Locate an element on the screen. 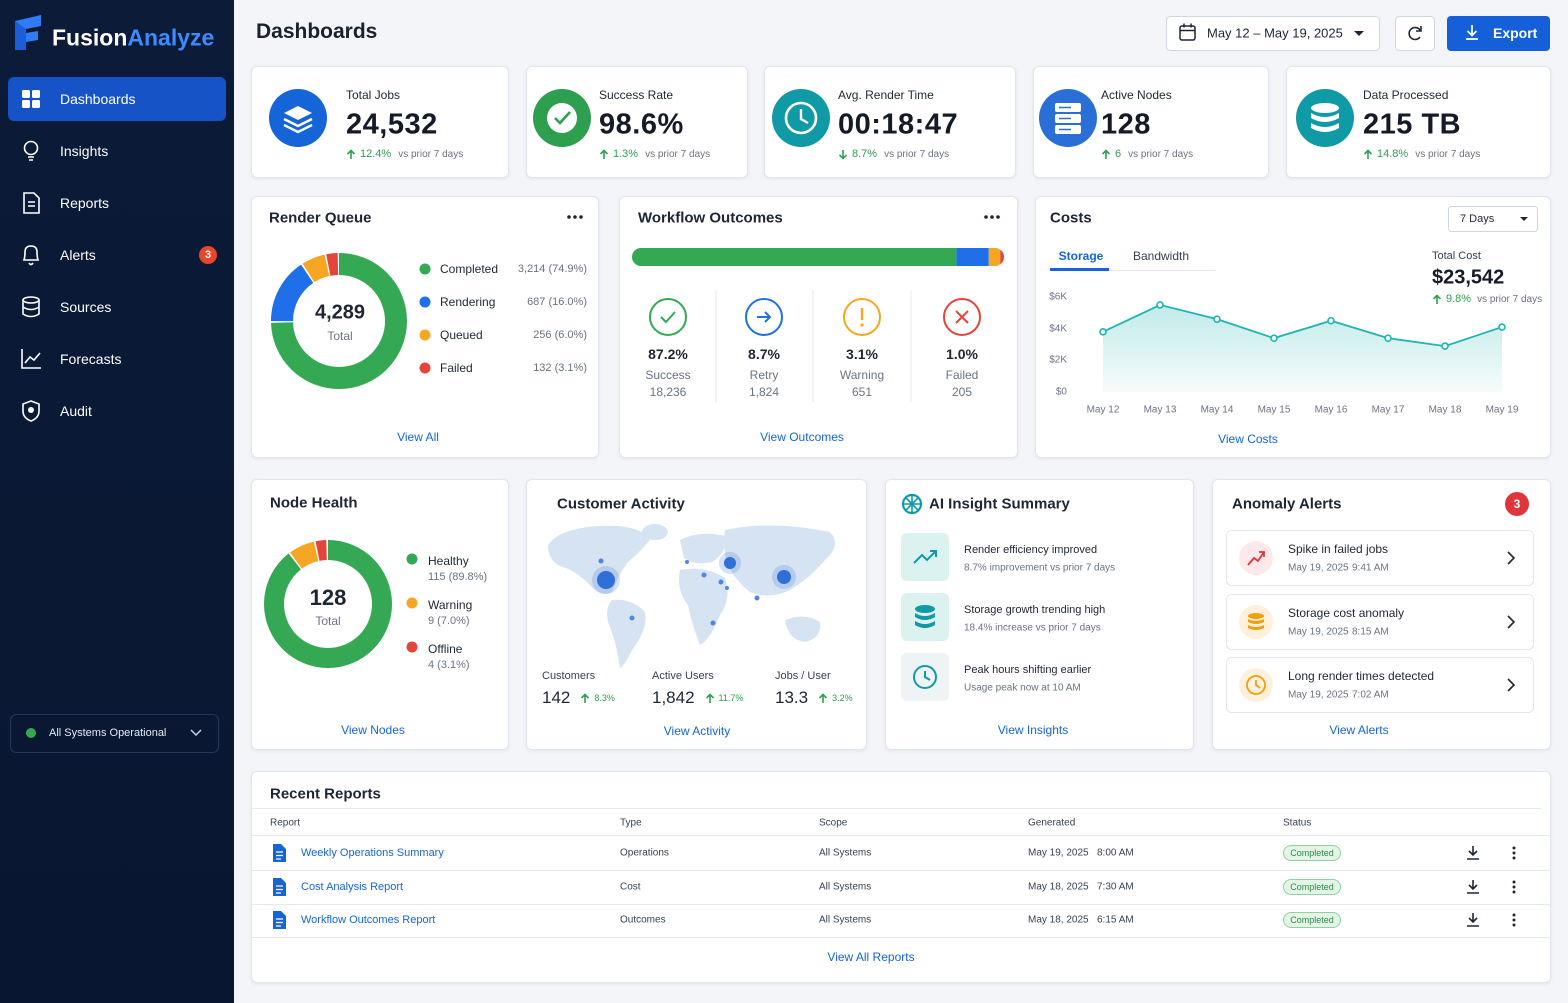  tab: Bandwidth is located at coordinates (1161, 256).